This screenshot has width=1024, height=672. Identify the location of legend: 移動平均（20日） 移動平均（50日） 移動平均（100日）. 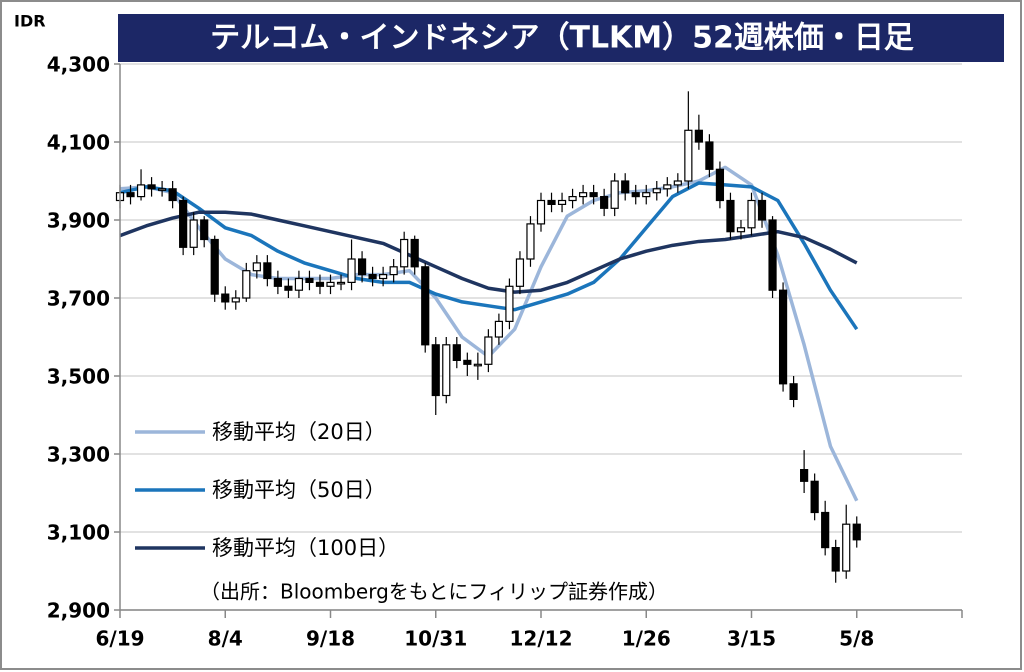
(267, 490).